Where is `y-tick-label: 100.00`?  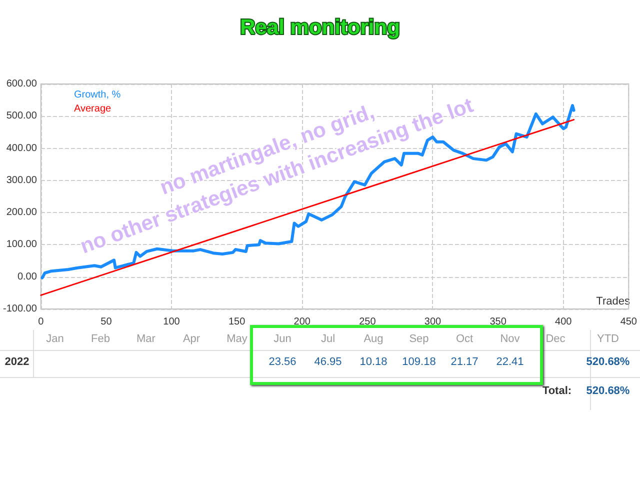
y-tick-label: 100.00 is located at coordinates (22, 244).